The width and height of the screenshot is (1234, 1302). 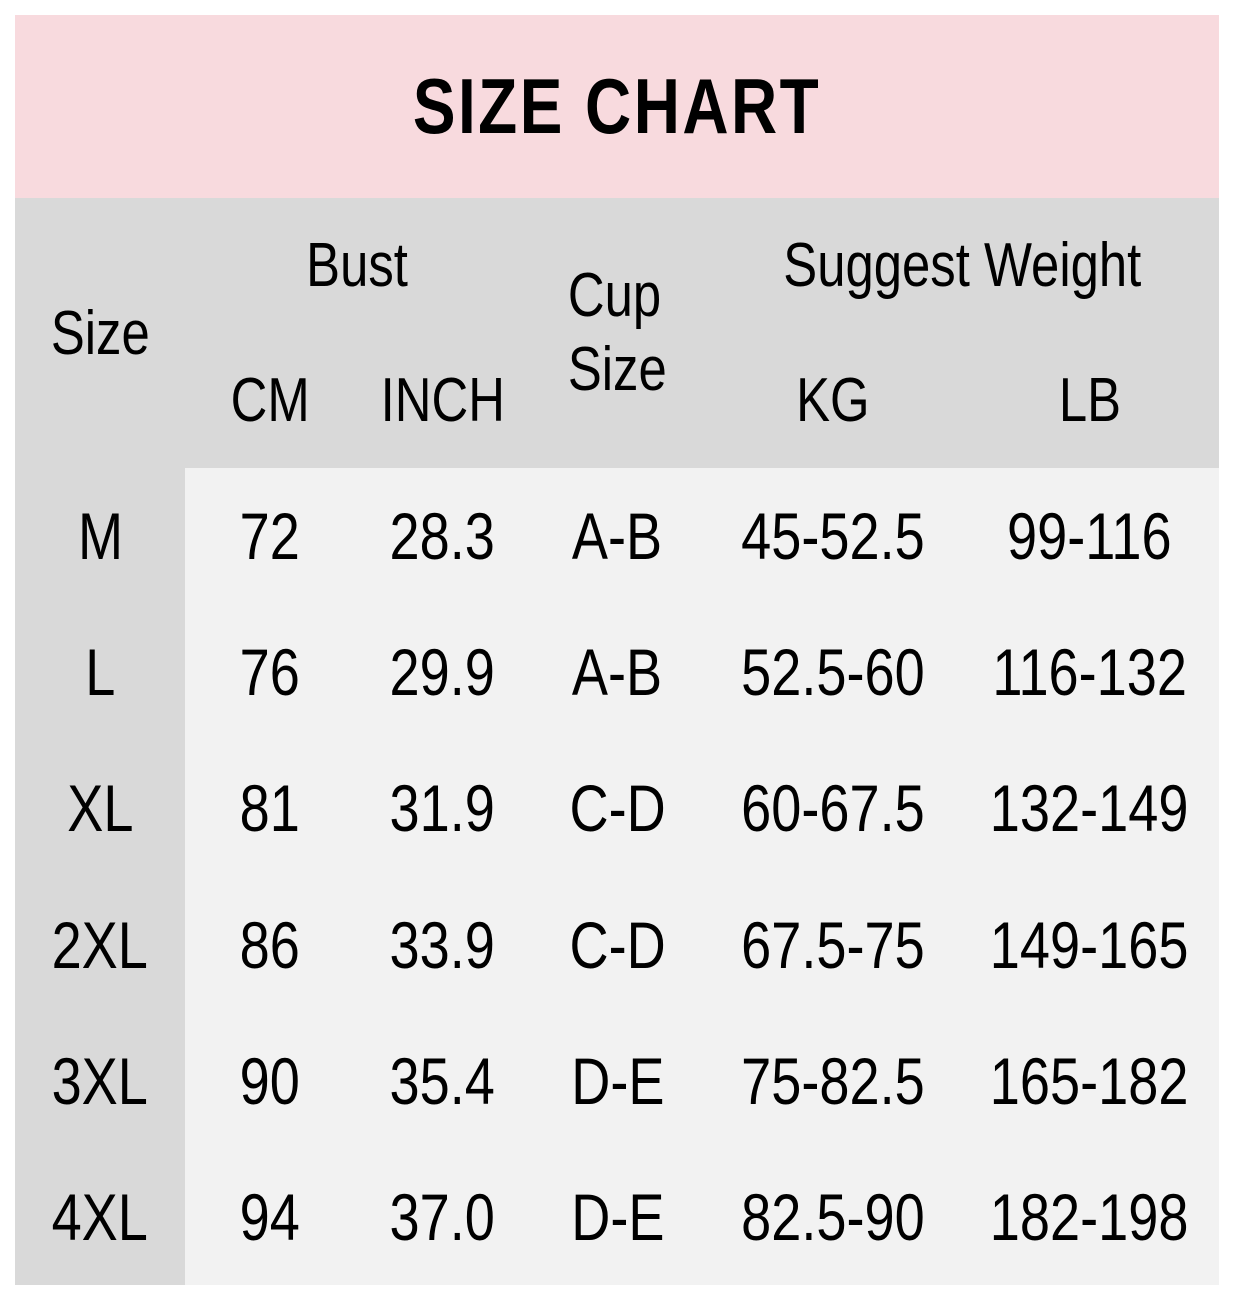 I want to click on cell-bust-inch-3xl: 35.4, so click(x=442, y=1080).